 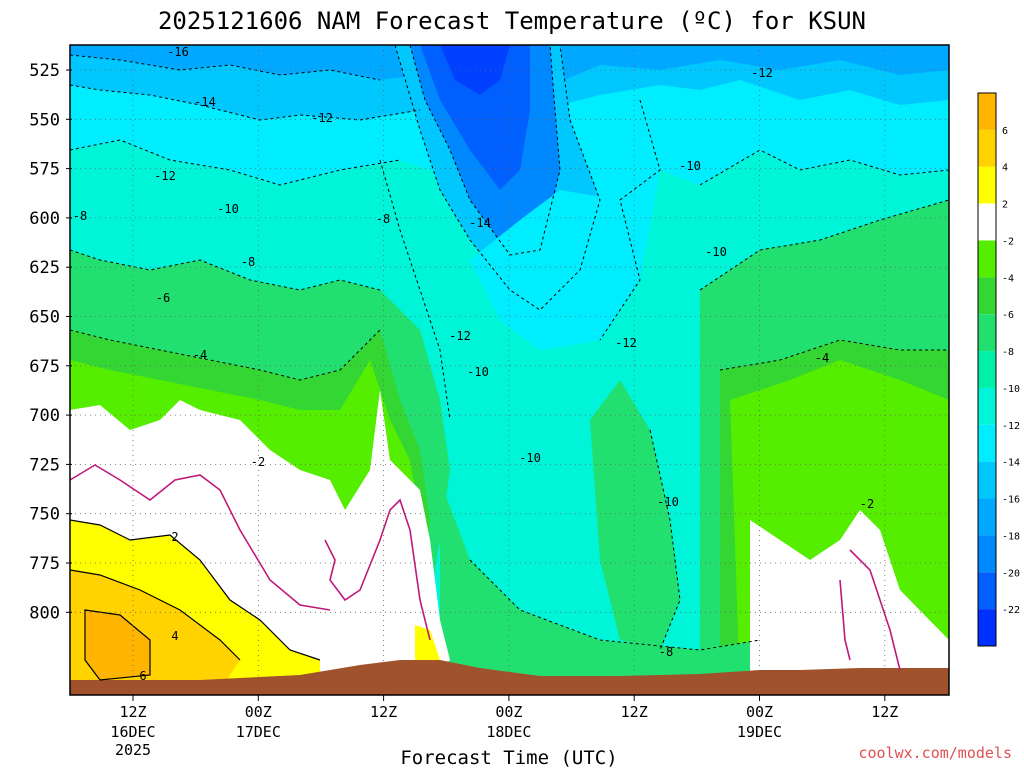 I want to click on contour-label: -16, so click(x=178, y=52).